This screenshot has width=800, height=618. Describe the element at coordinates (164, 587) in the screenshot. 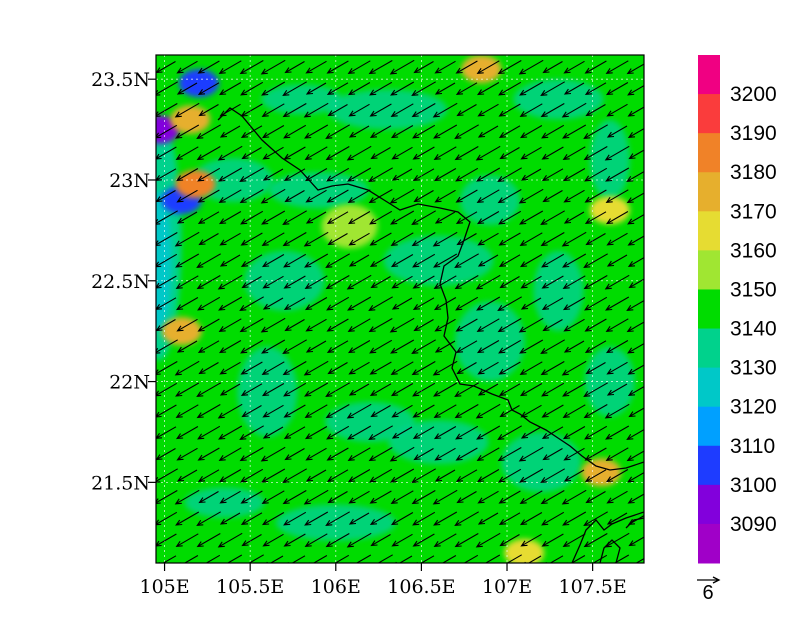

I see `x-tick-label-0: 105E` at that location.